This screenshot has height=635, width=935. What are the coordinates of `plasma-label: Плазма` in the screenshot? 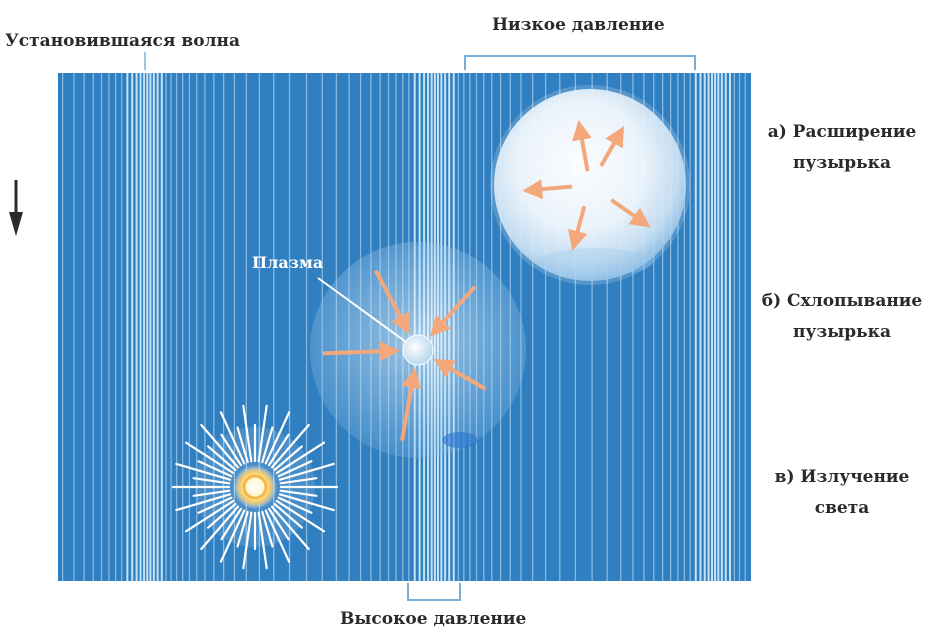 It's located at (288, 262).